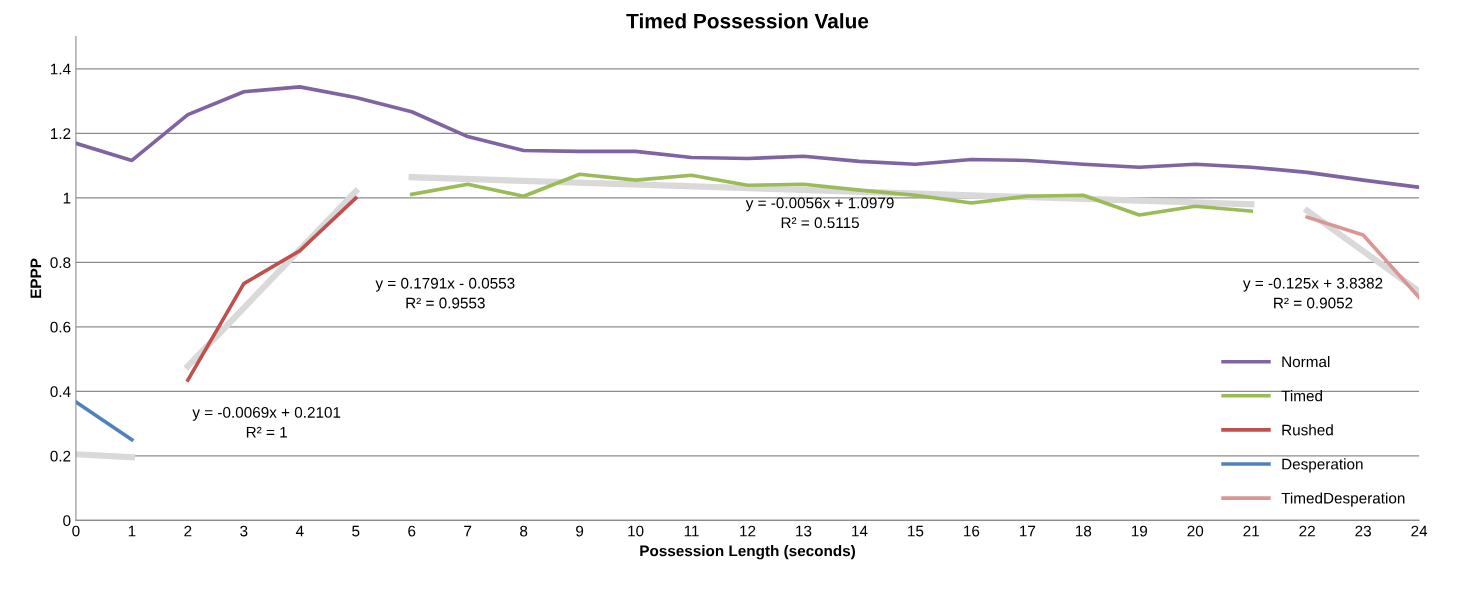  Describe the element at coordinates (747, 21) in the screenshot. I see `chart-title: Timed Possession Value` at that location.